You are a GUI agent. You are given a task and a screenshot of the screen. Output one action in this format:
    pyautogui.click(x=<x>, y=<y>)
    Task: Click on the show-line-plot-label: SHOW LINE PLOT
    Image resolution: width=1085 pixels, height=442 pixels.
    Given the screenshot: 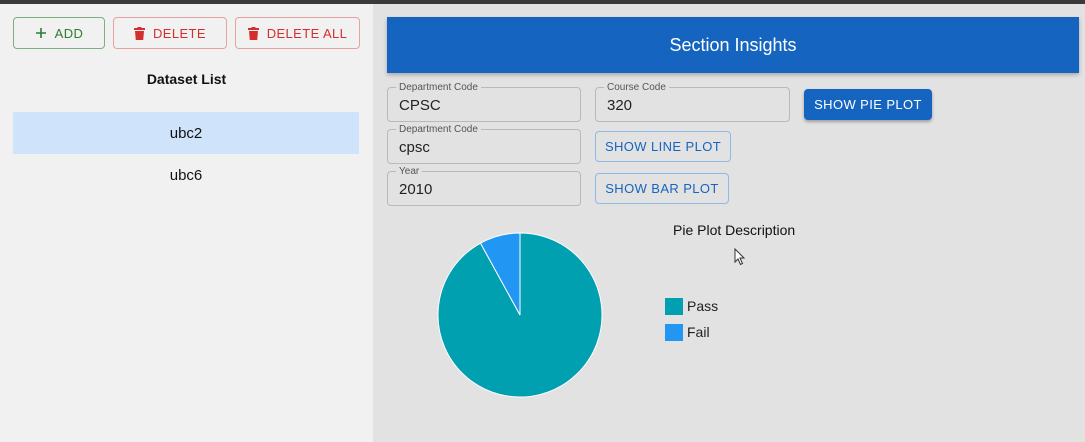 What is the action you would take?
    pyautogui.click(x=663, y=146)
    